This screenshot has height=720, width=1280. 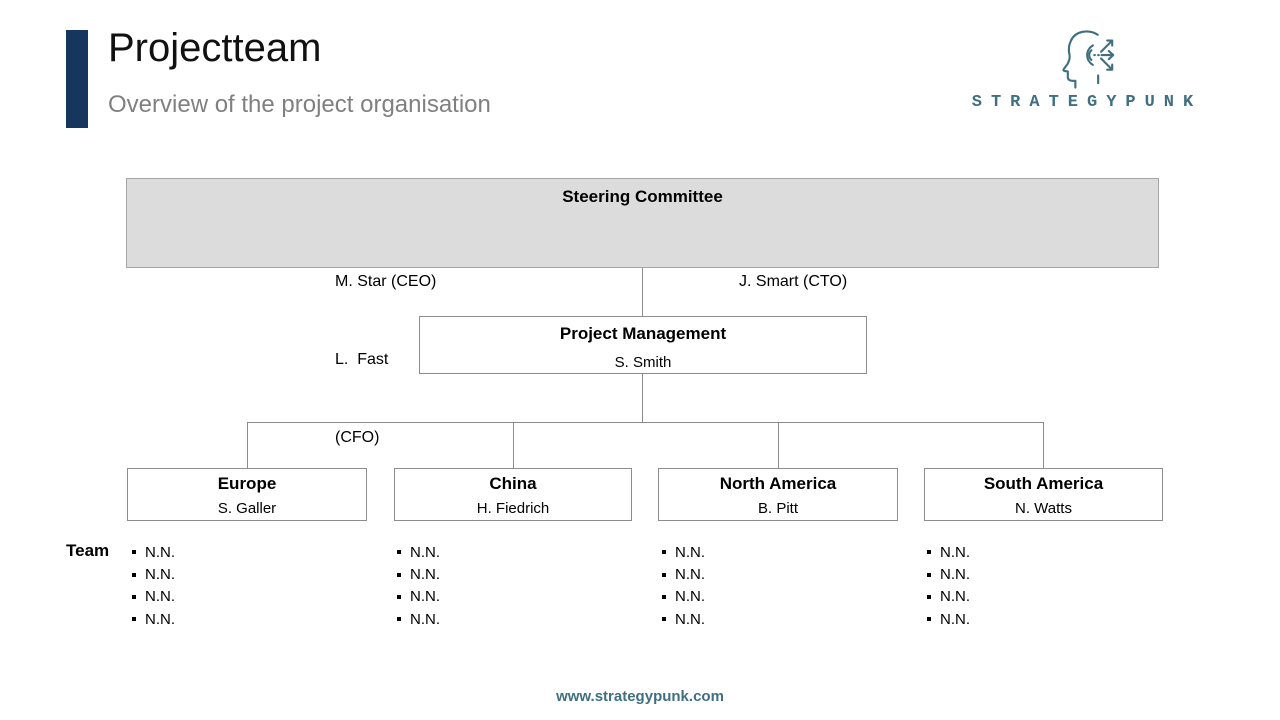 What do you see at coordinates (1043, 445) in the screenshot?
I see `connector-drop-south-america` at bounding box center [1043, 445].